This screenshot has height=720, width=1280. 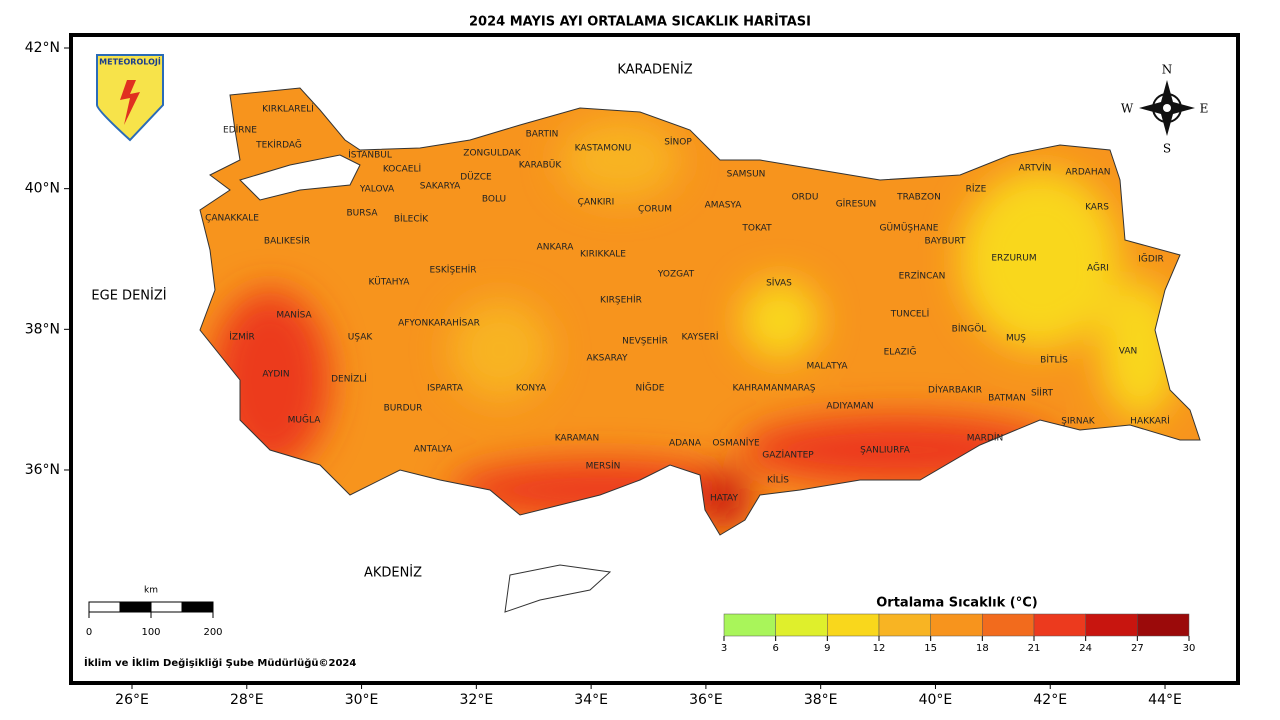 I want to click on province-label: ÇANKIRI, so click(x=596, y=203).